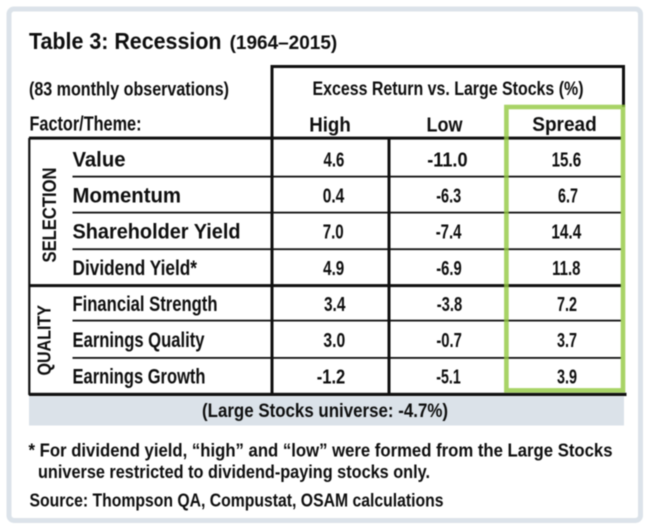  Describe the element at coordinates (334, 196) in the screenshot. I see `svg-text: 0.4` at that location.